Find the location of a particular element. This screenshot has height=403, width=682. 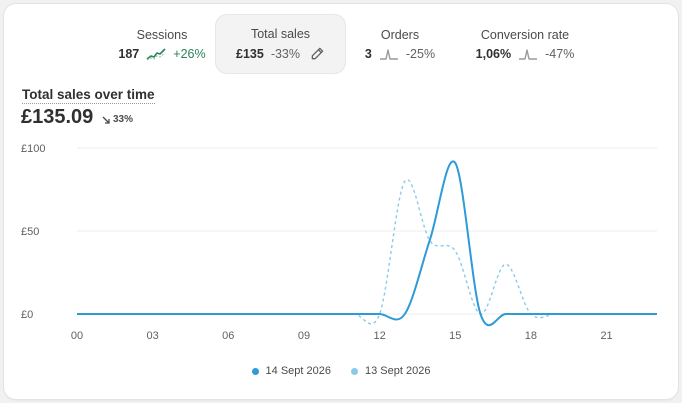

x-tick-label: 03 is located at coordinates (153, 336).